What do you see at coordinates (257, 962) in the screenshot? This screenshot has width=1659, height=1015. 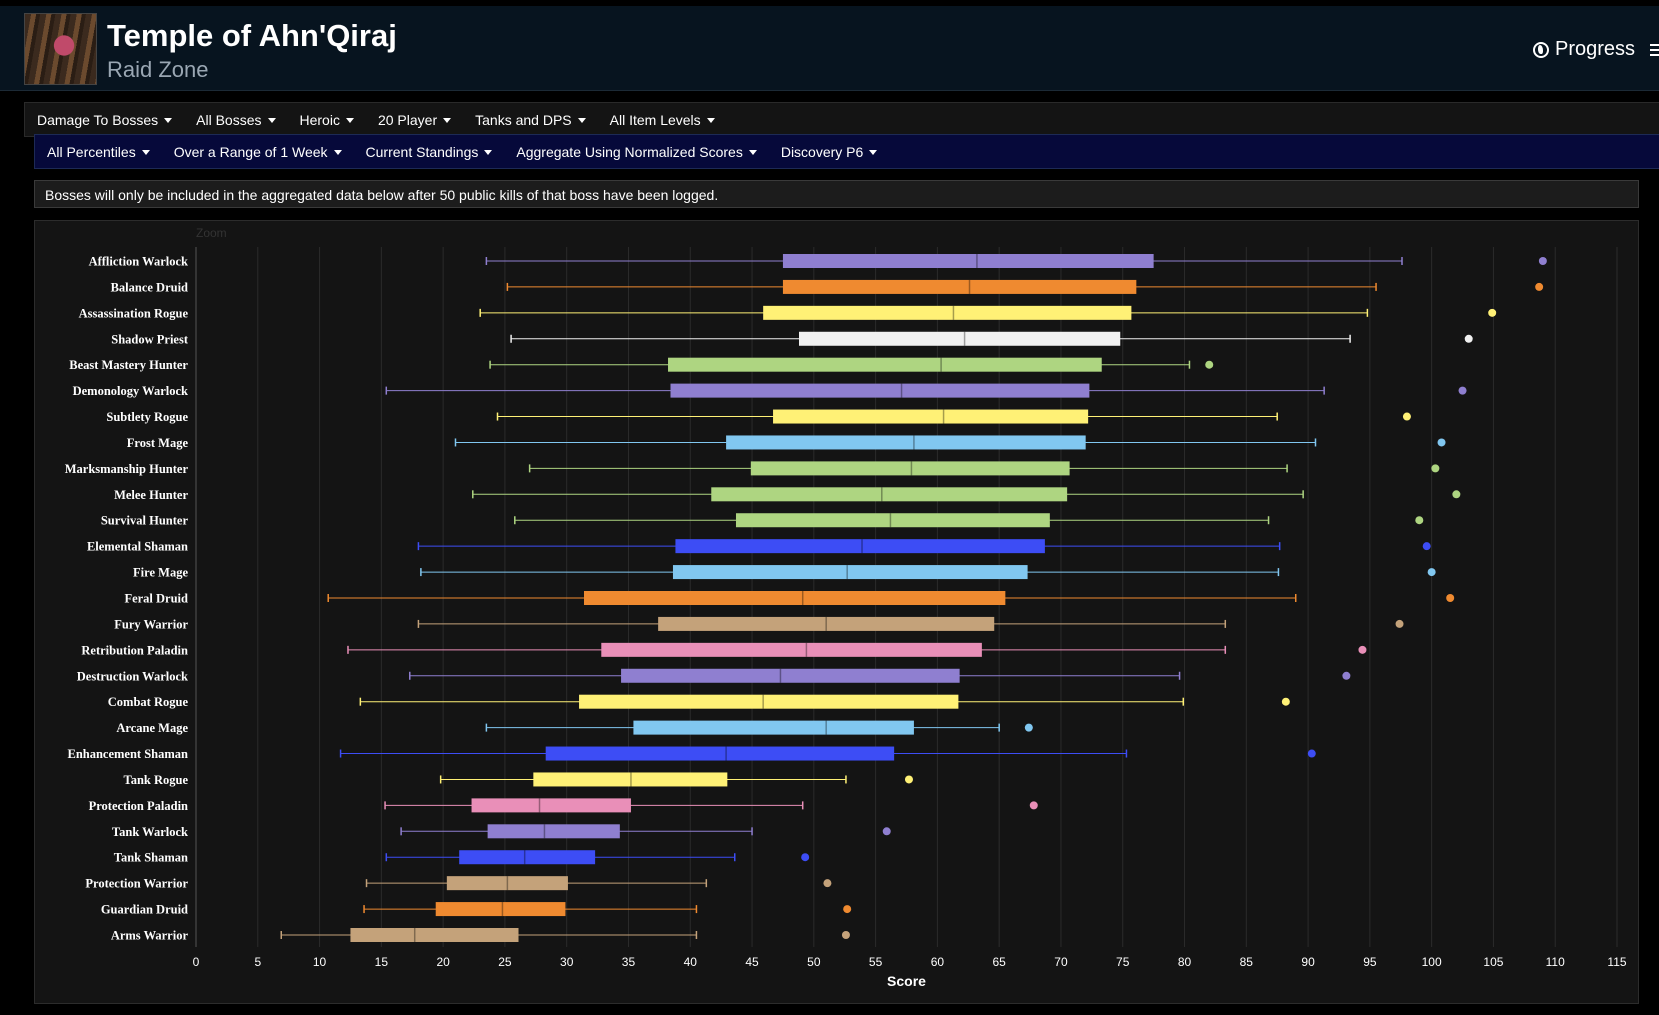 I see `x-tick-label: 5` at bounding box center [257, 962].